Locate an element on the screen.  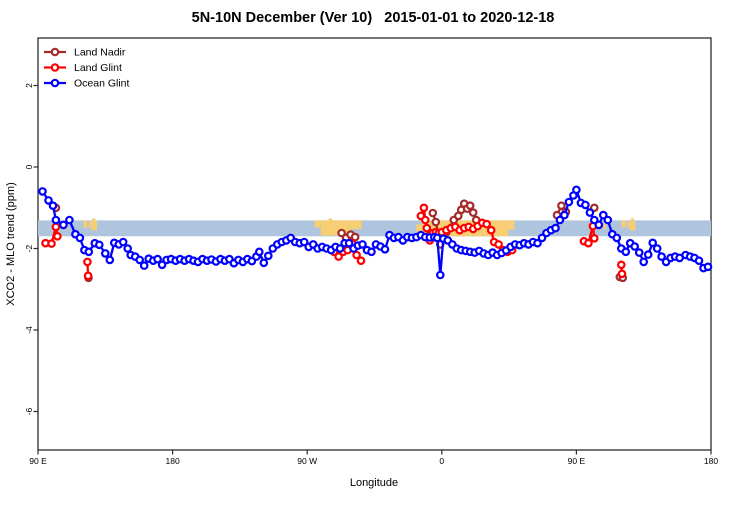
y-tick-label: 2 is located at coordinates (29, 85).